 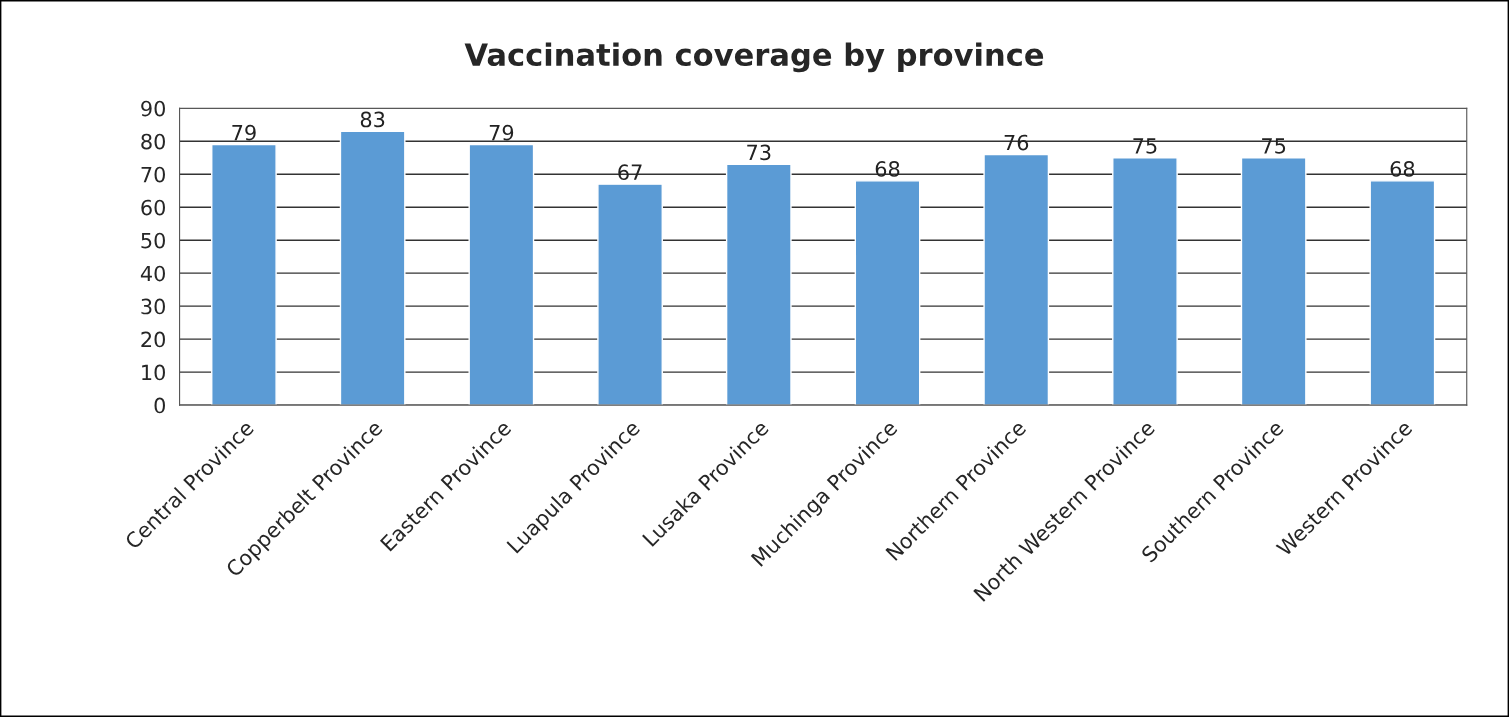 What do you see at coordinates (153, 207) in the screenshot?
I see `y-tick-label: 60` at bounding box center [153, 207].